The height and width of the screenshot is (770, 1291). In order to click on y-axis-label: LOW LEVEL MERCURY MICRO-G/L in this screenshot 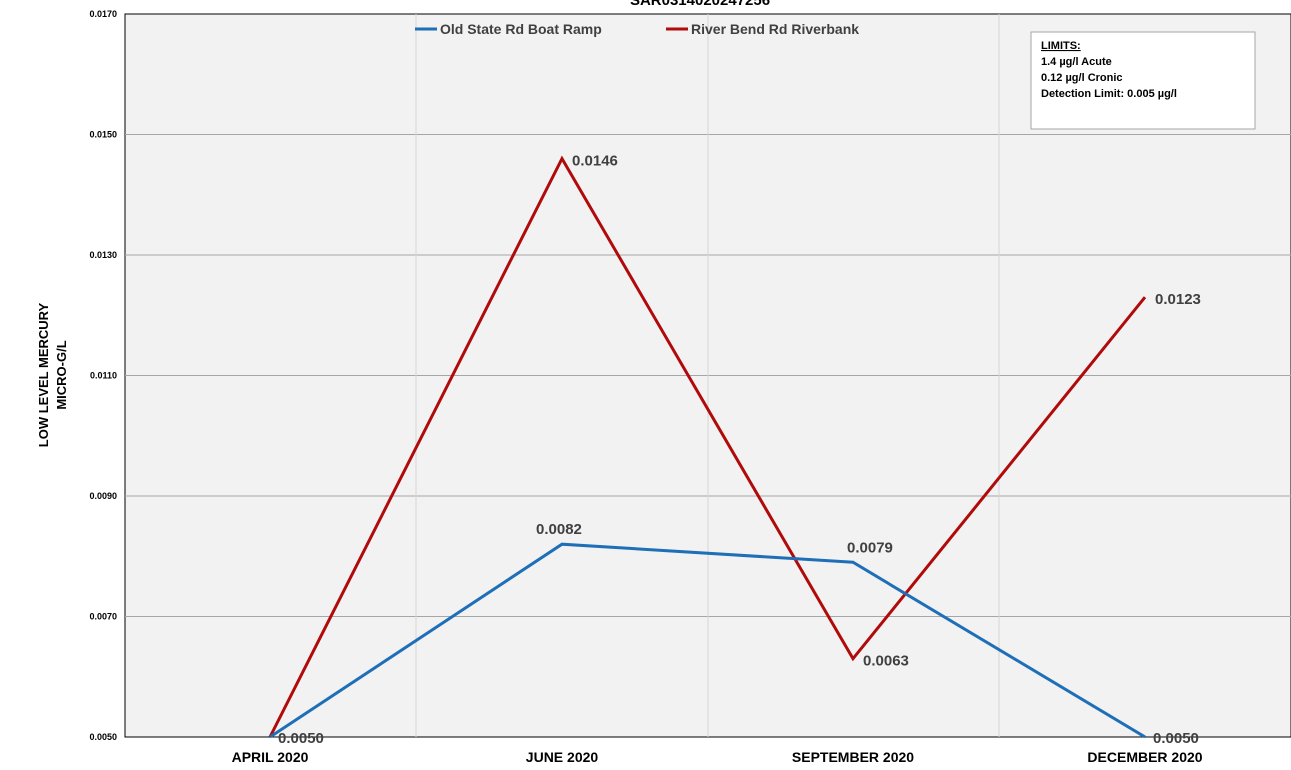, I will do `click(52, 374)`.